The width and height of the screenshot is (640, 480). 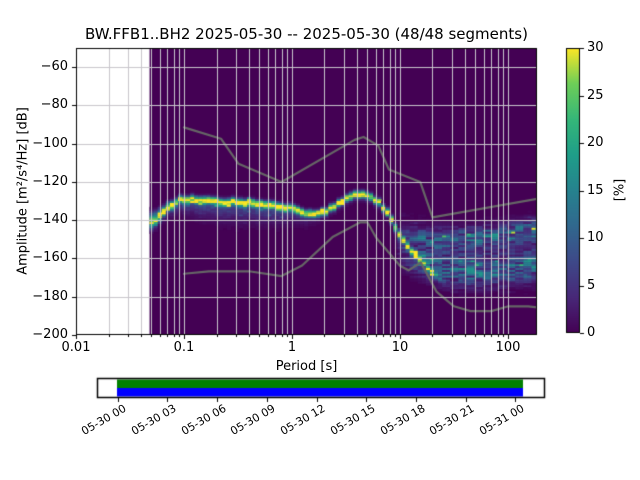 I want to click on x-tick-label: 1, so click(x=292, y=347).